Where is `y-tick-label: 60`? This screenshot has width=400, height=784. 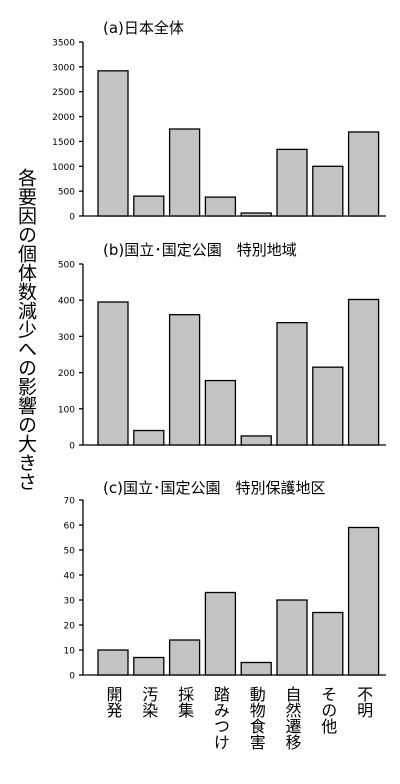 y-tick-label: 60 is located at coordinates (70, 527).